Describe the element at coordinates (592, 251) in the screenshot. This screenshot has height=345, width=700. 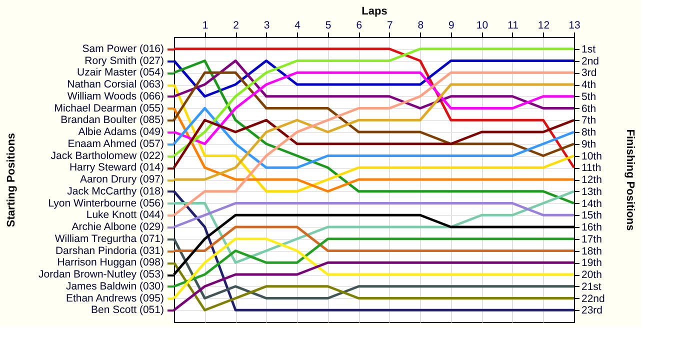
I see `y-tick-label: 18th` at that location.